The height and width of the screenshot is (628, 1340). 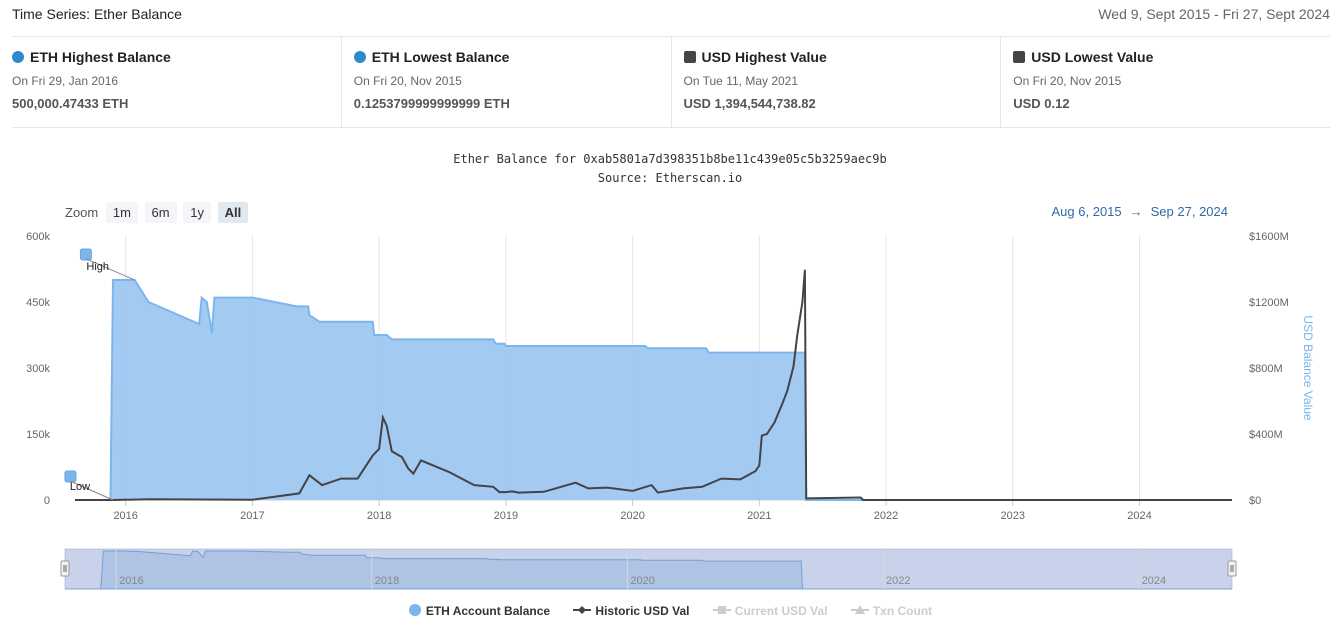 I want to click on x-tick-label: 2023, so click(x=1013, y=516).